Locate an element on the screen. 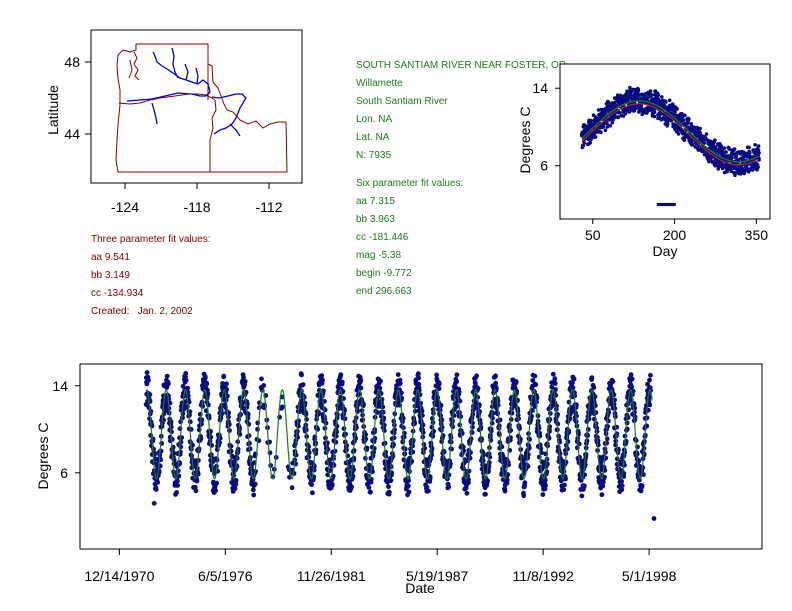  station-n: N: 7935 is located at coordinates (373, 155).